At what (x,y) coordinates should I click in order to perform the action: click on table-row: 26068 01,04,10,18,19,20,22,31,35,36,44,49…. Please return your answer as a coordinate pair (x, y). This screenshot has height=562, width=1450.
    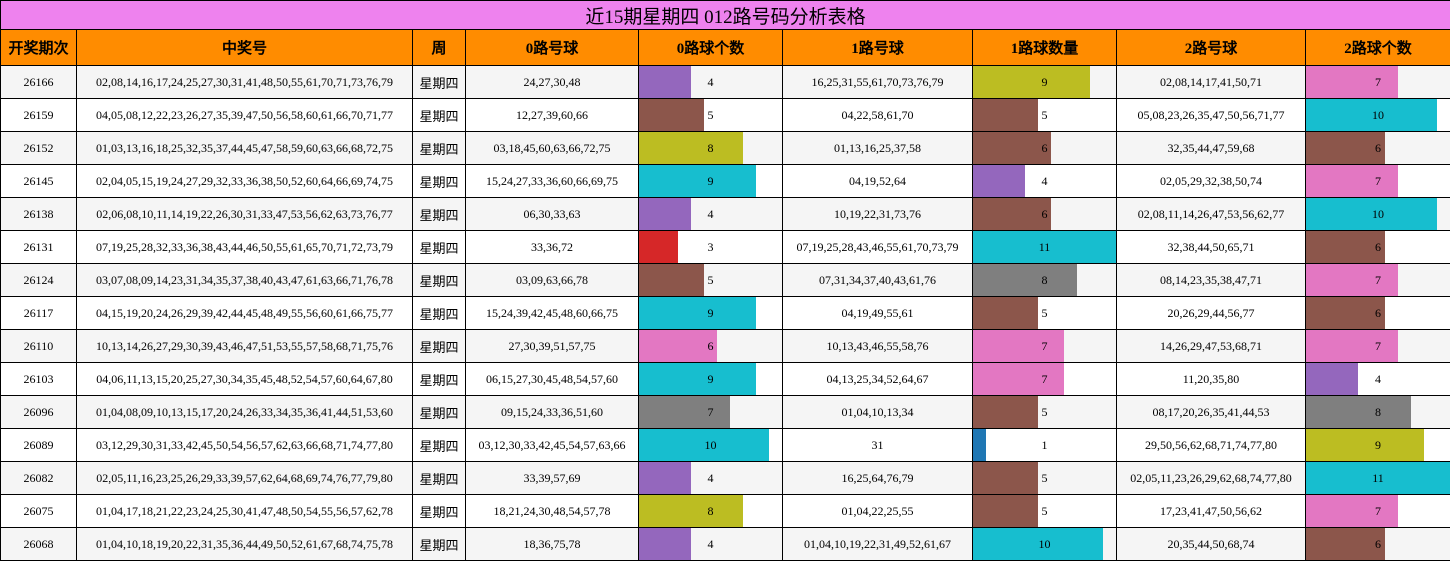
    Looking at the image, I should click on (725, 544).